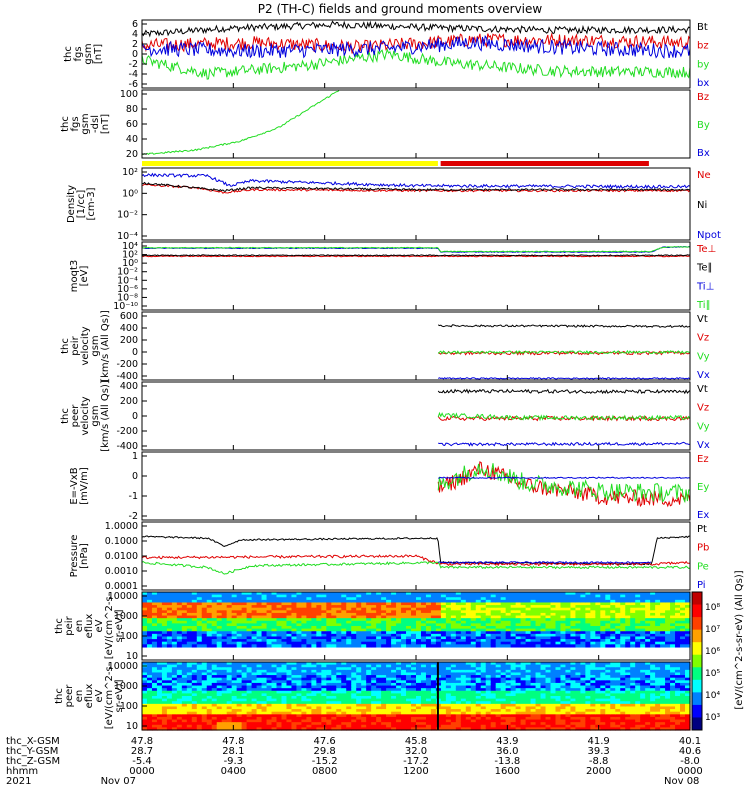  I want to click on series-line-Vy, so click(564, 352).